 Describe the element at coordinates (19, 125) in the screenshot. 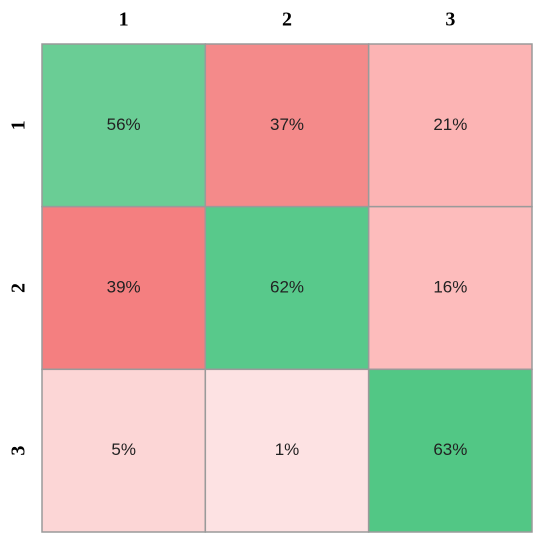

I see `row-header: 1` at that location.